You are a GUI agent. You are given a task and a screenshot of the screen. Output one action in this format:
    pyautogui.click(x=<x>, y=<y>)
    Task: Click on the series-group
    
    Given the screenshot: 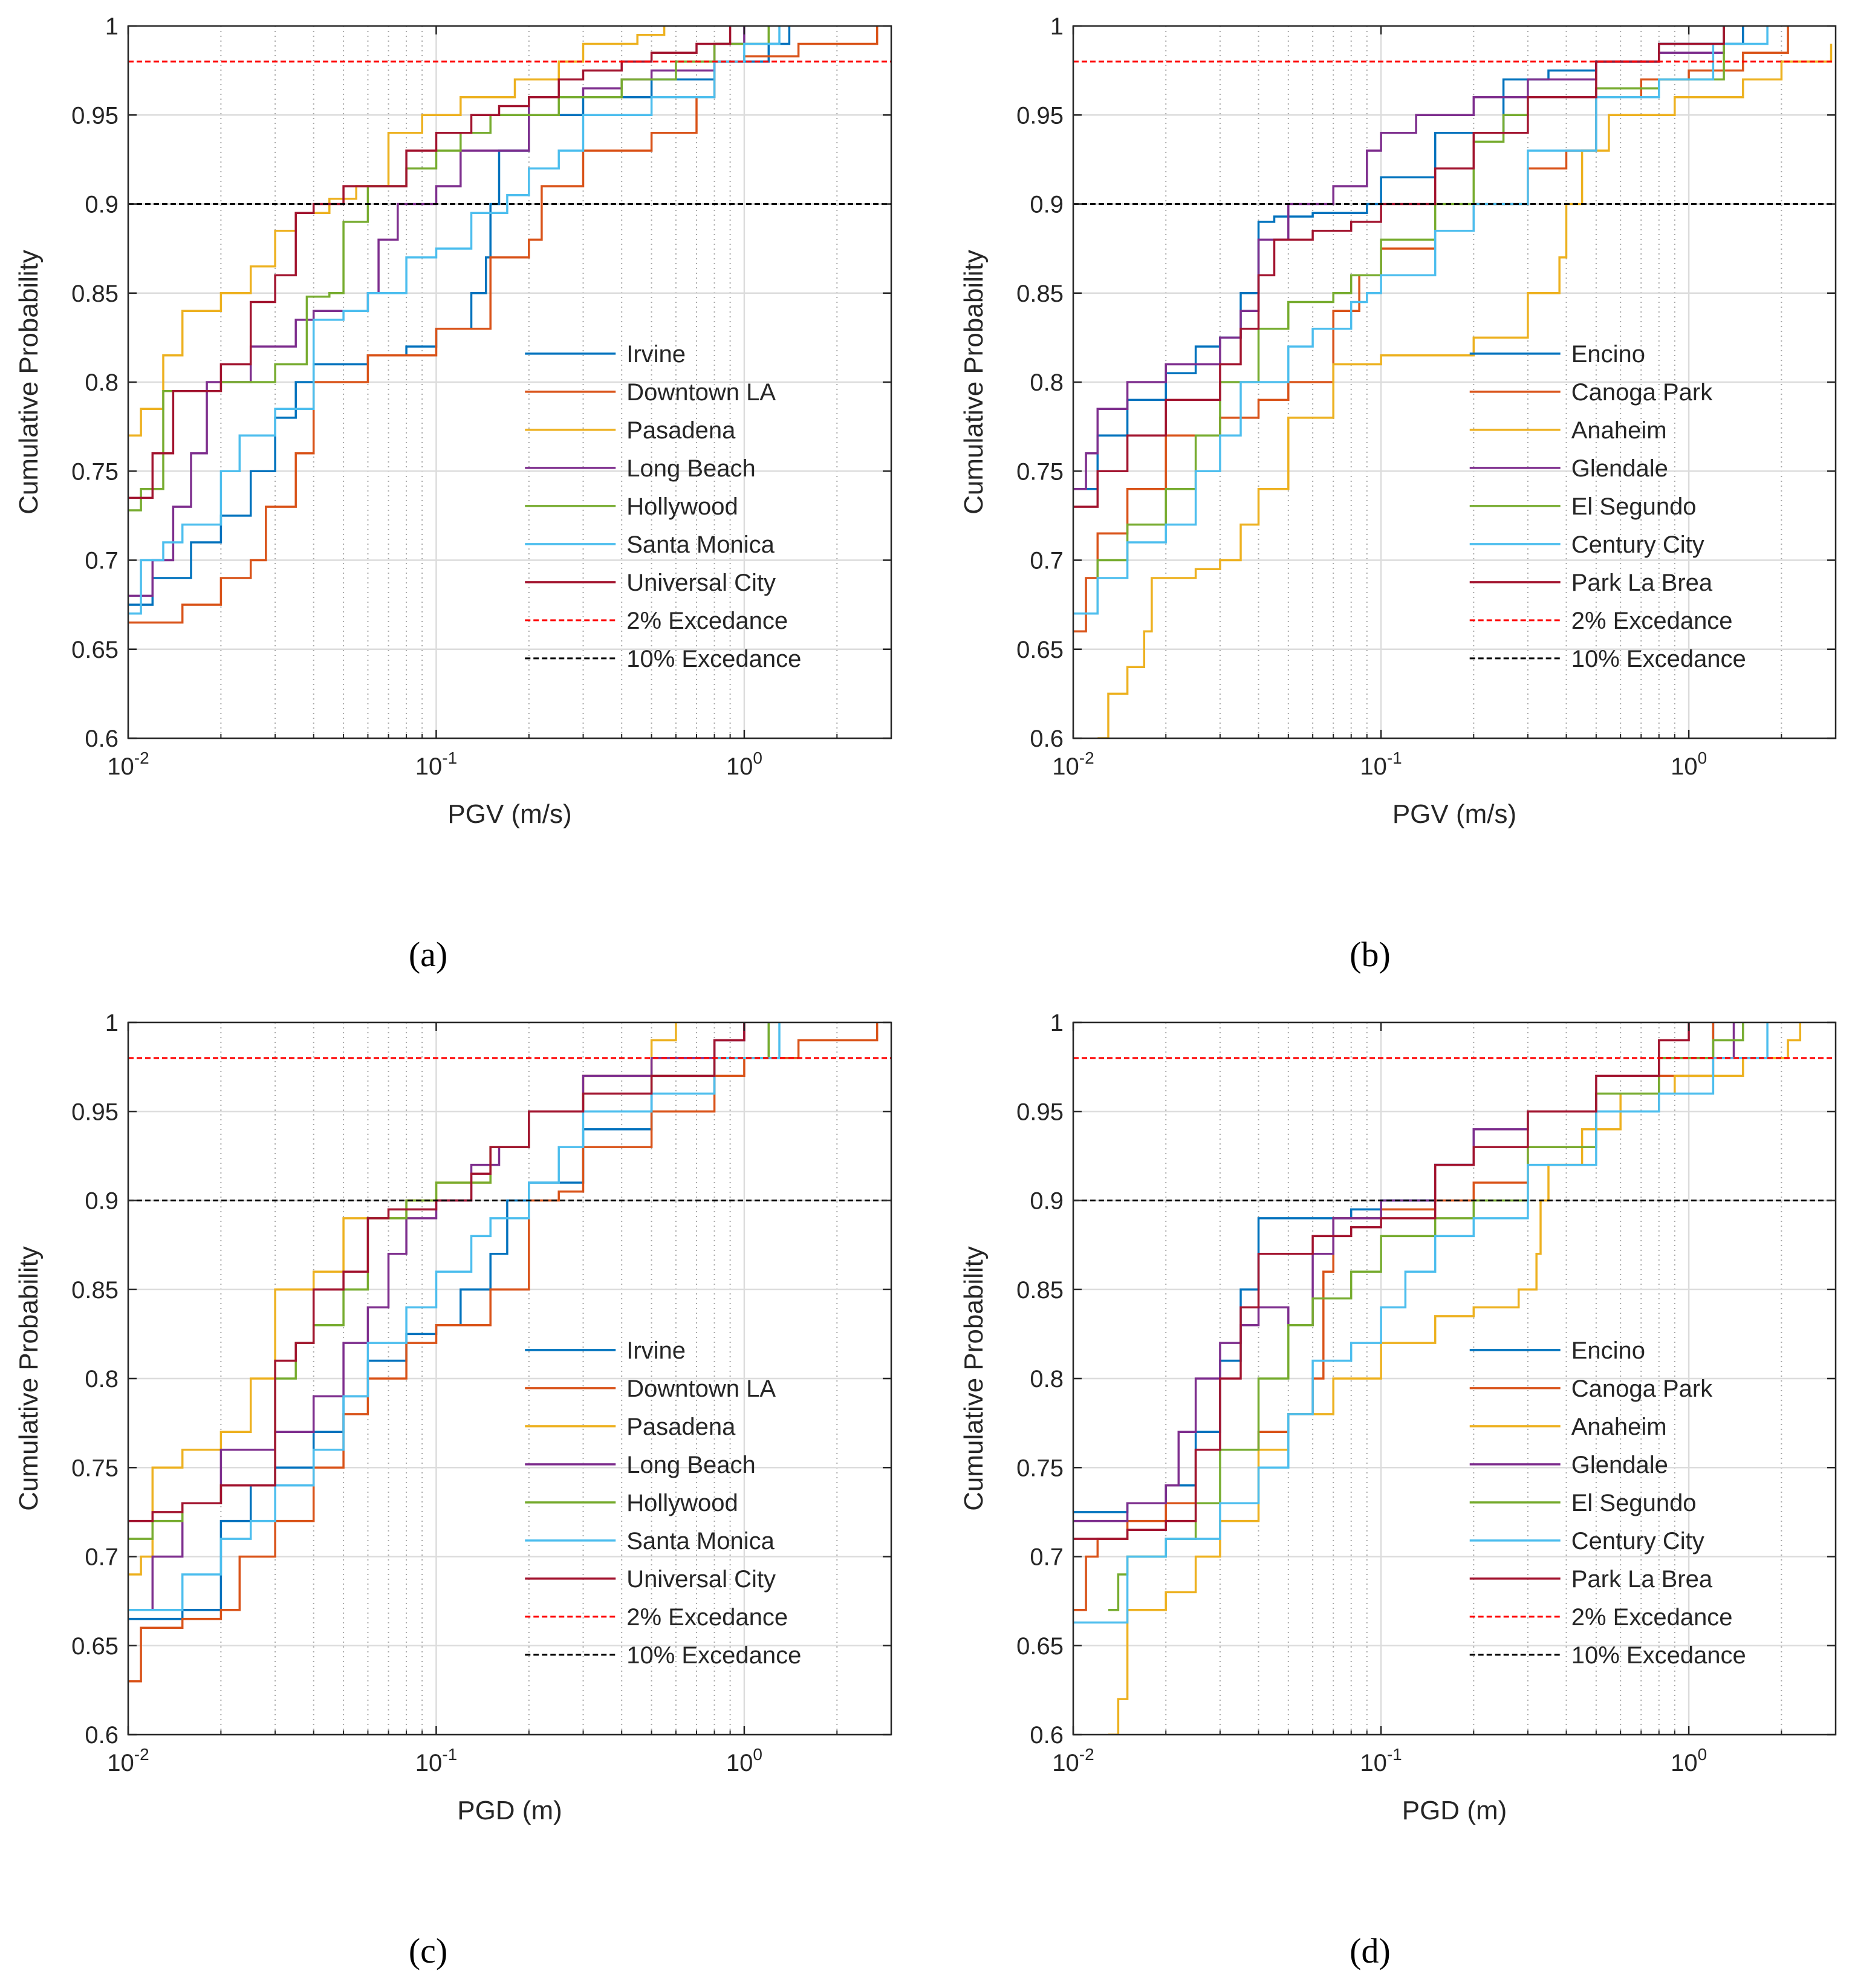 What is the action you would take?
    pyautogui.click(x=1454, y=382)
    